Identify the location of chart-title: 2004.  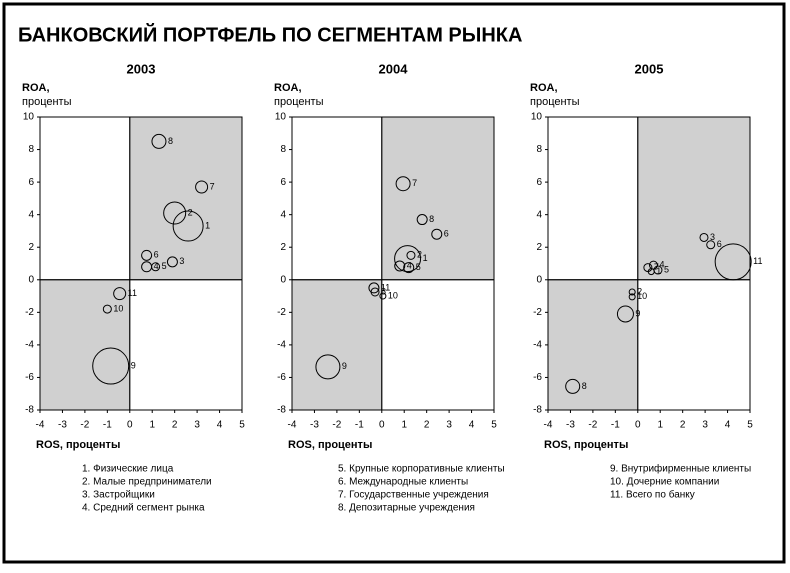
(394, 68).